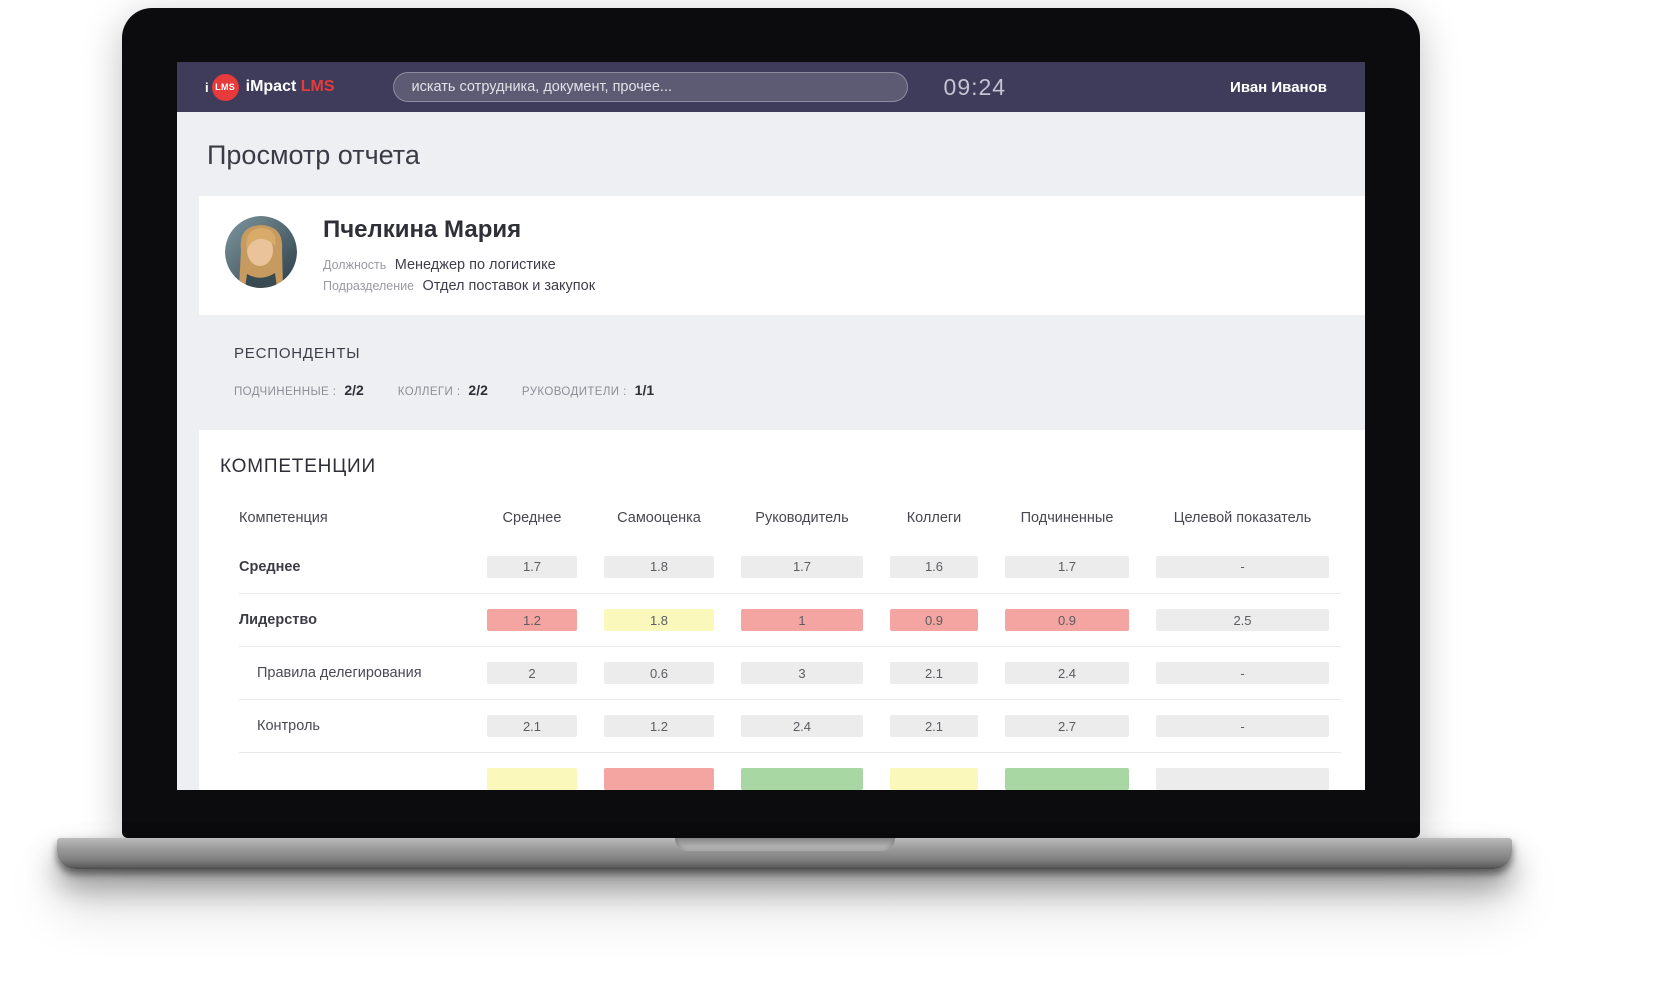 The width and height of the screenshot is (1680, 984). I want to click on stat-subordinates: ПОДЧИНЕННЫЕ : 2/2, so click(299, 390).